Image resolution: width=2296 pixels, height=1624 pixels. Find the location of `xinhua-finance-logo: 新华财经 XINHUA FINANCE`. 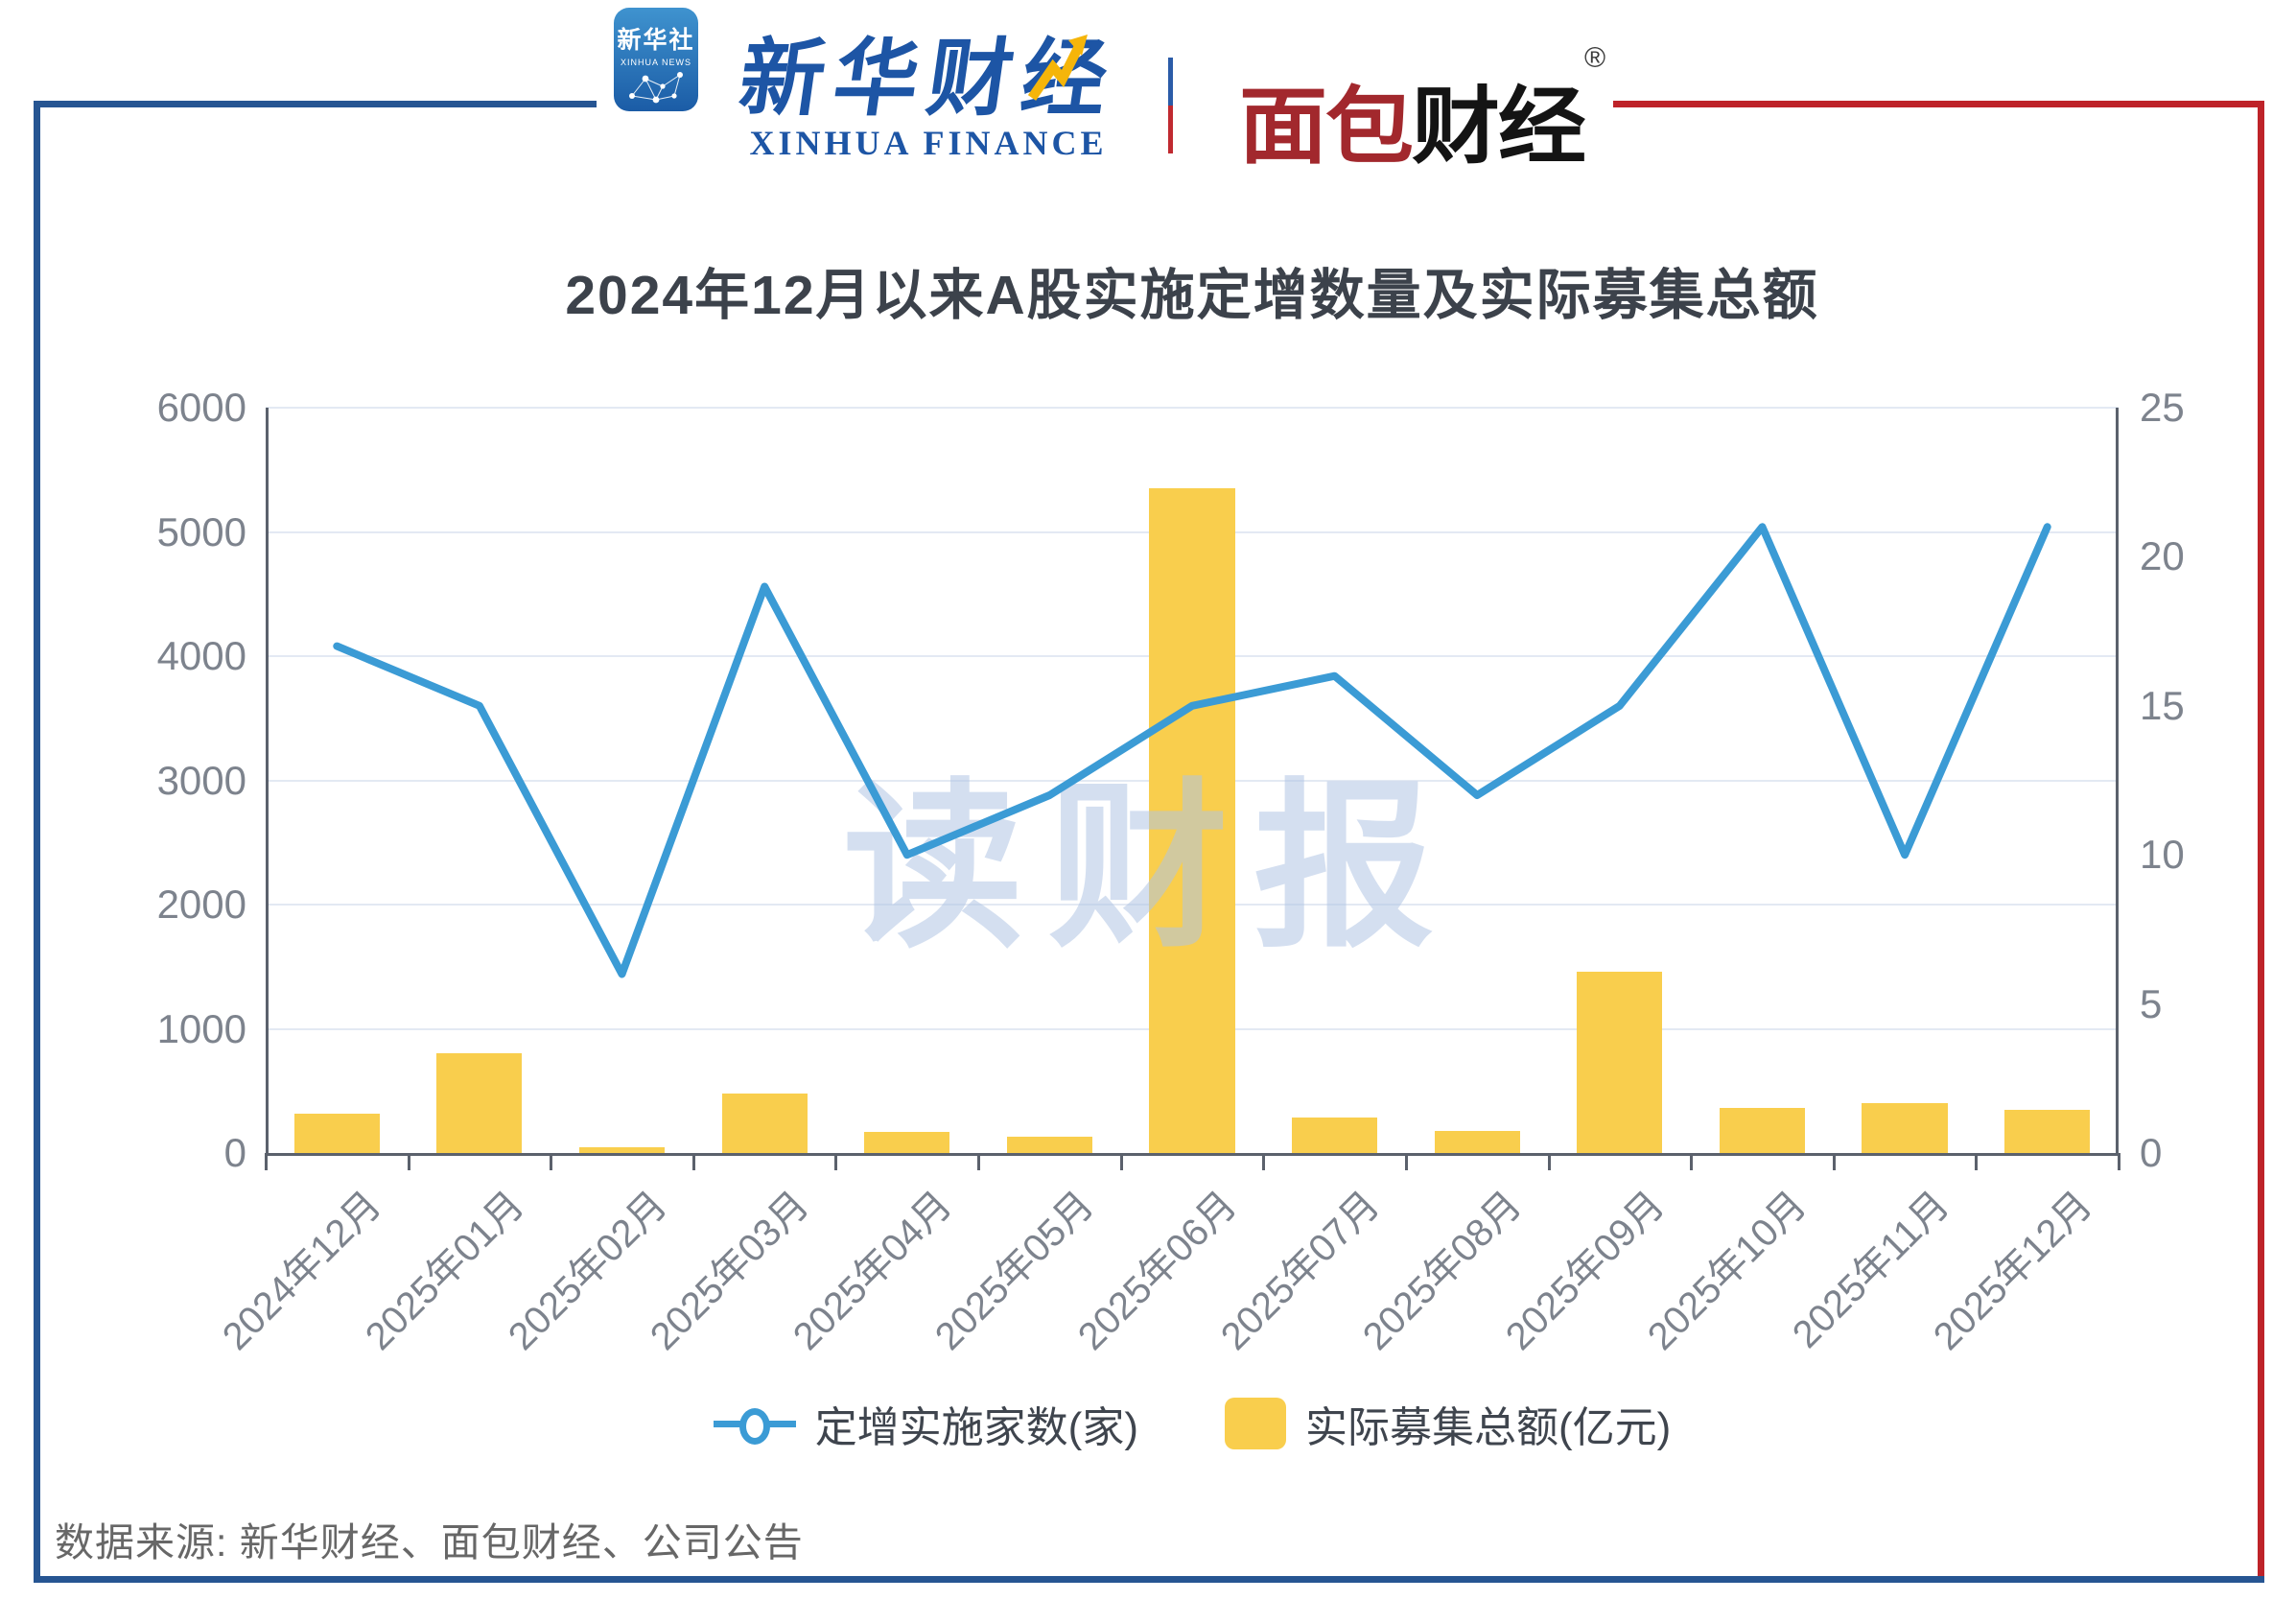

xinhua-finance-logo: 新华财经 XINHUA FINANCE is located at coordinates (928, 97).